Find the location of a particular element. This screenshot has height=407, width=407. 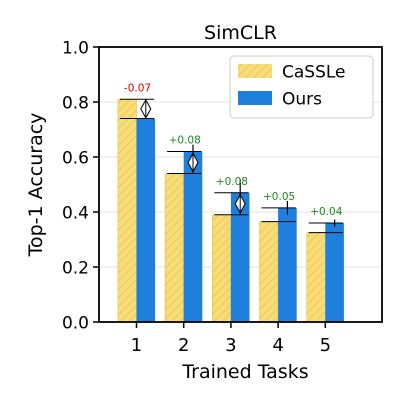

legend-label: CaSSLe is located at coordinates (314, 73).